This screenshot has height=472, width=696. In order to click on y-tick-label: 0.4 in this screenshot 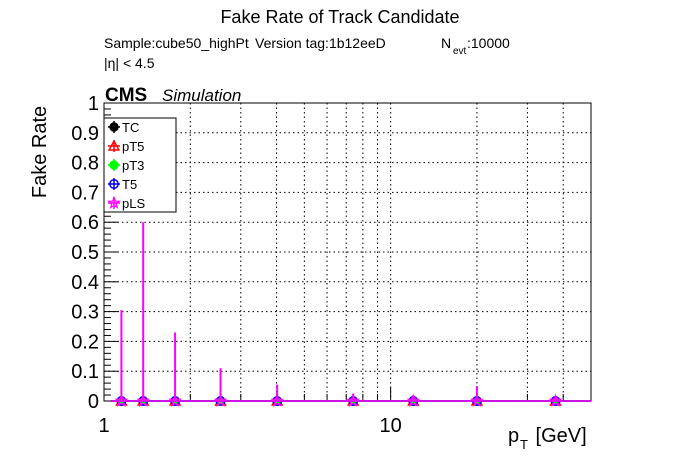, I will do `click(85, 283)`.